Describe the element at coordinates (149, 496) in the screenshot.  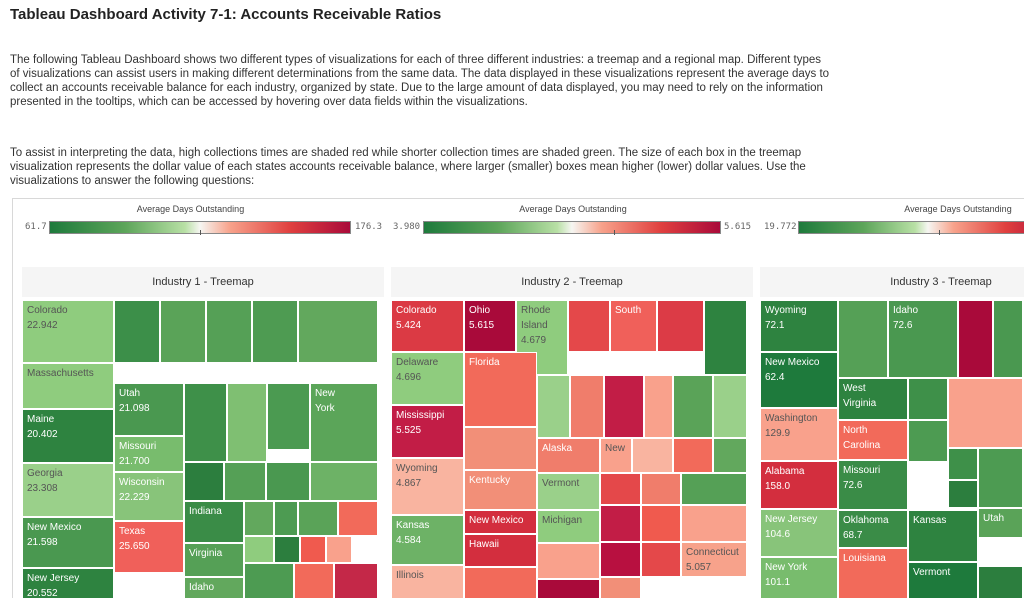
I see `treemap-cell: Wisconsin 22.229` at that location.